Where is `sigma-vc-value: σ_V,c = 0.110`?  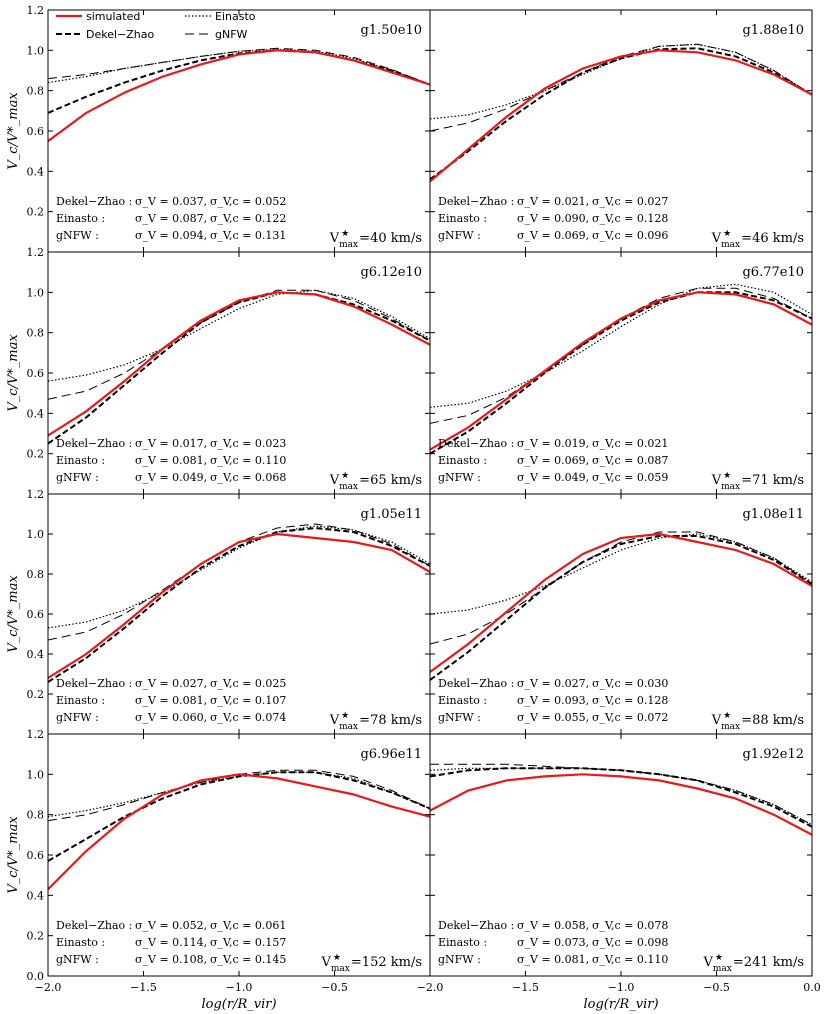 sigma-vc-value: σ_V,c = 0.110 is located at coordinates (630, 959).